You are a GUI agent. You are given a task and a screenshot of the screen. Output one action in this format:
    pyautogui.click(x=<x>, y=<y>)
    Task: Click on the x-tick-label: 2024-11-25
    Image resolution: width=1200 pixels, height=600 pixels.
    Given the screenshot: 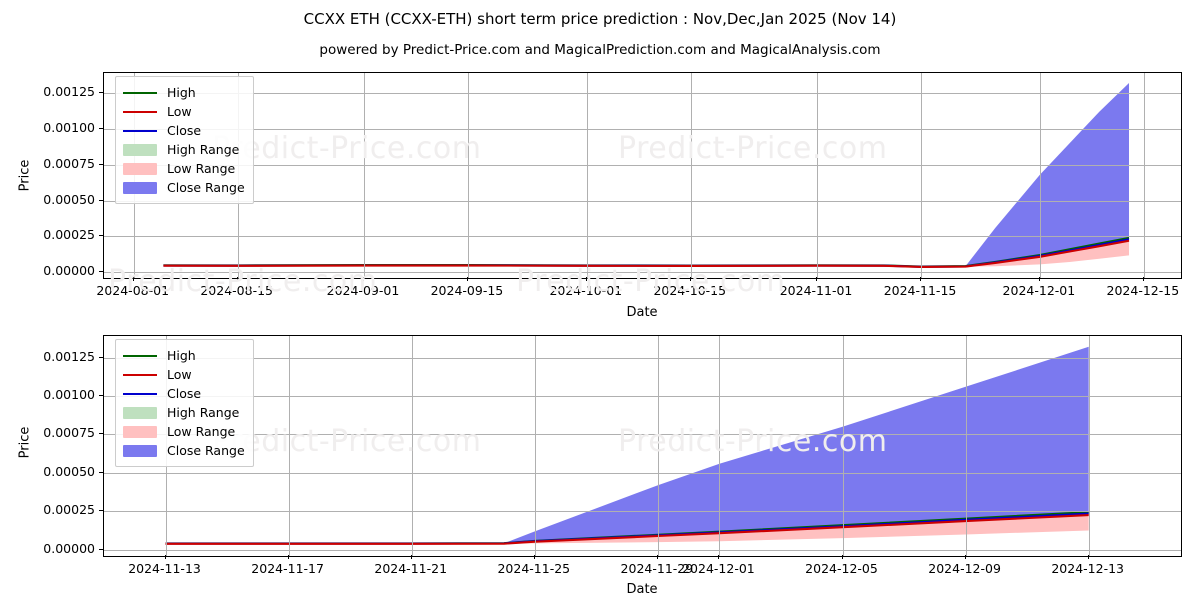 What is the action you would take?
    pyautogui.click(x=534, y=568)
    